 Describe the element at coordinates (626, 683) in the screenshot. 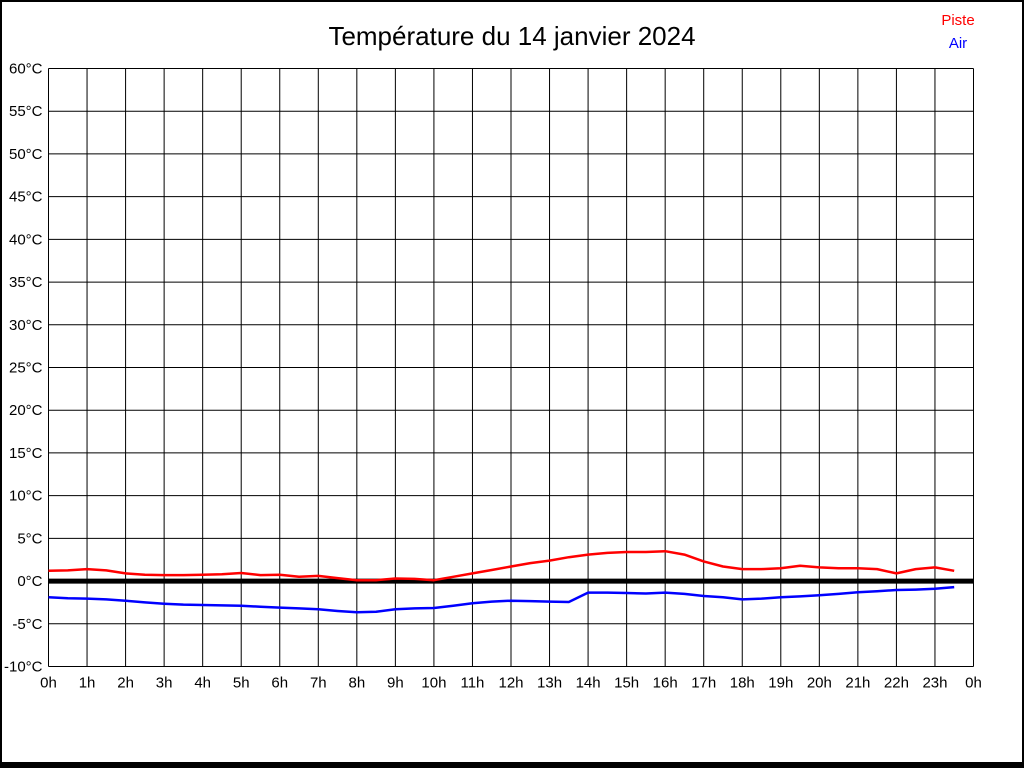

I see `x-axis-tick-label: 15h` at that location.